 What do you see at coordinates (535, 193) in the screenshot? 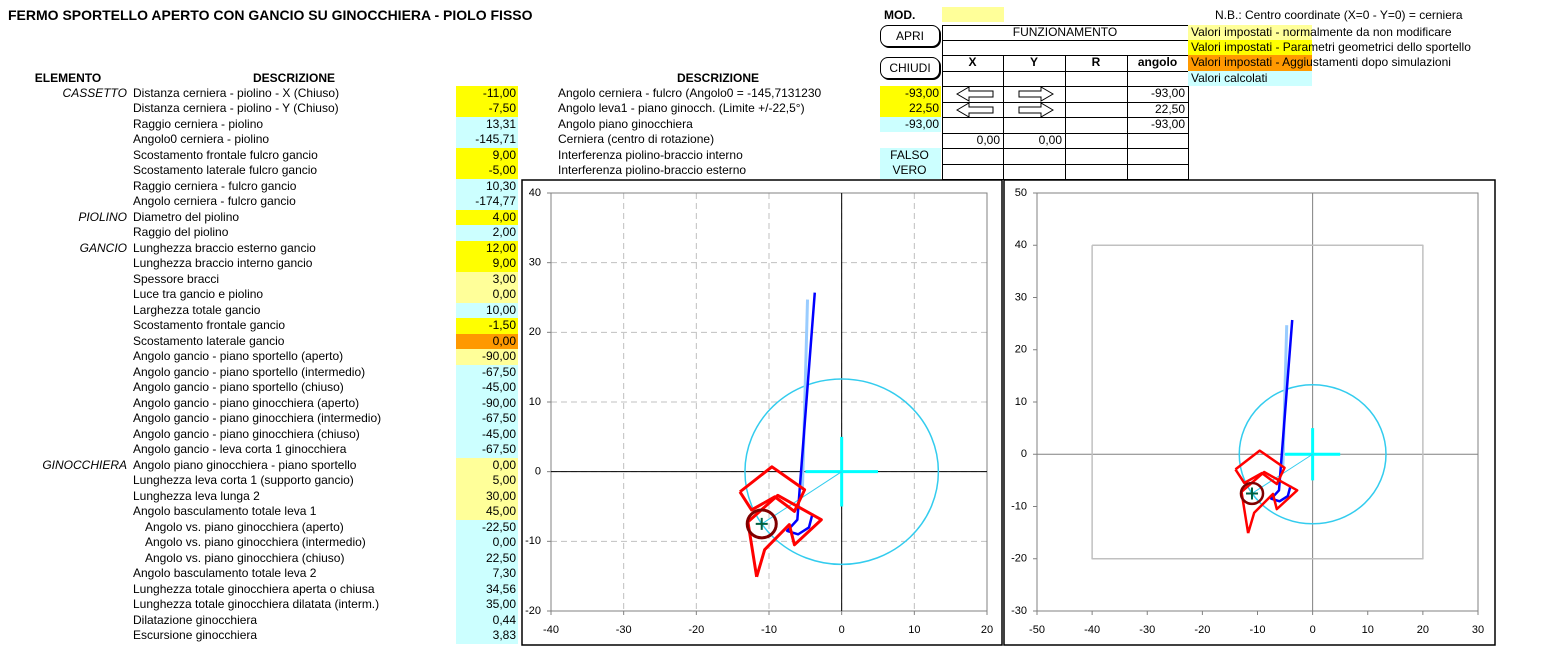
I see `y-tick-label: 40` at bounding box center [535, 193].